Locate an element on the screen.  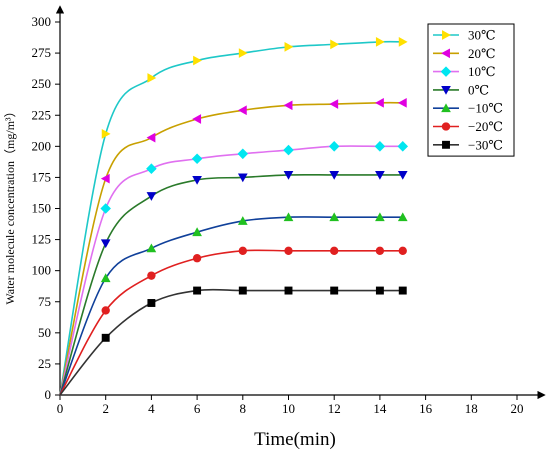
y-tick-label: 25 is located at coordinates (44, 363).